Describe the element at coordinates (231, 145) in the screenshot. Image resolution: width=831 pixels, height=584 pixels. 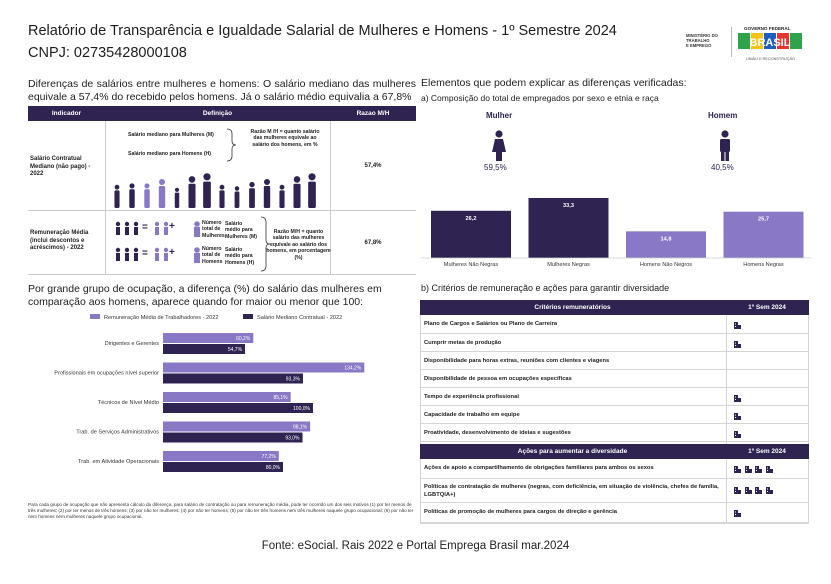
I see `row1-brace` at that location.